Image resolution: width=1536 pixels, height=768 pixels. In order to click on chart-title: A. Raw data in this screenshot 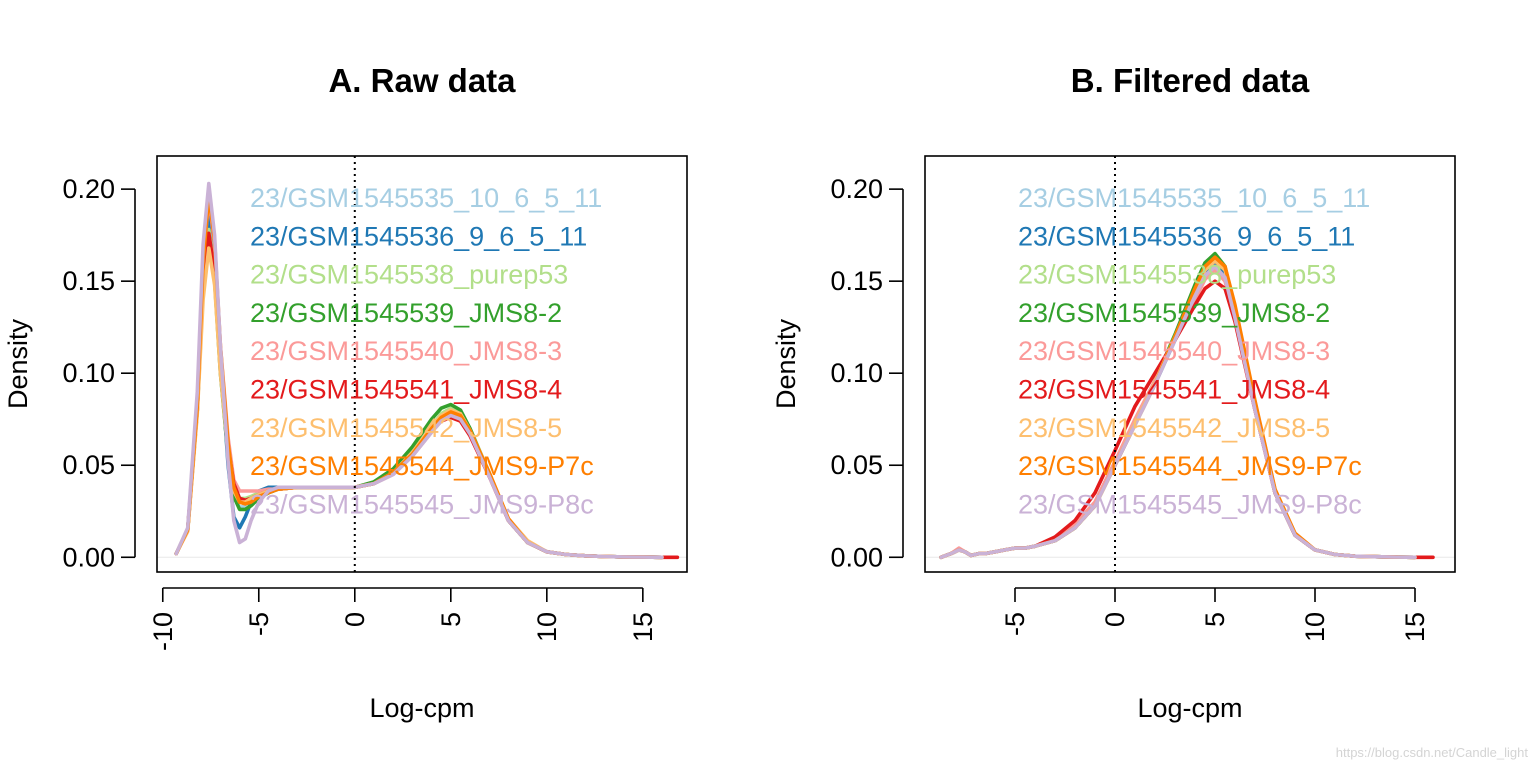, I will do `click(422, 80)`.